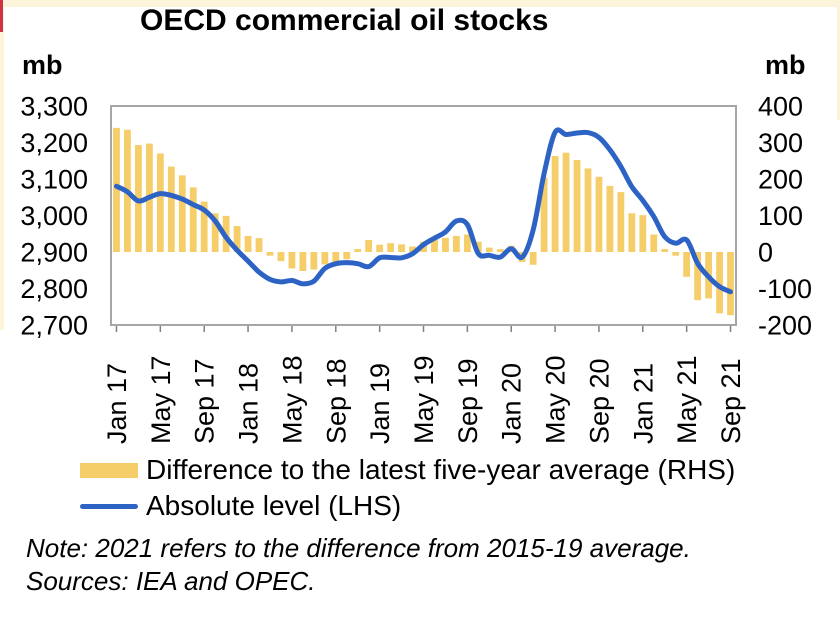  Describe the element at coordinates (654, 243) in the screenshot. I see `bar-Feb 21` at that location.